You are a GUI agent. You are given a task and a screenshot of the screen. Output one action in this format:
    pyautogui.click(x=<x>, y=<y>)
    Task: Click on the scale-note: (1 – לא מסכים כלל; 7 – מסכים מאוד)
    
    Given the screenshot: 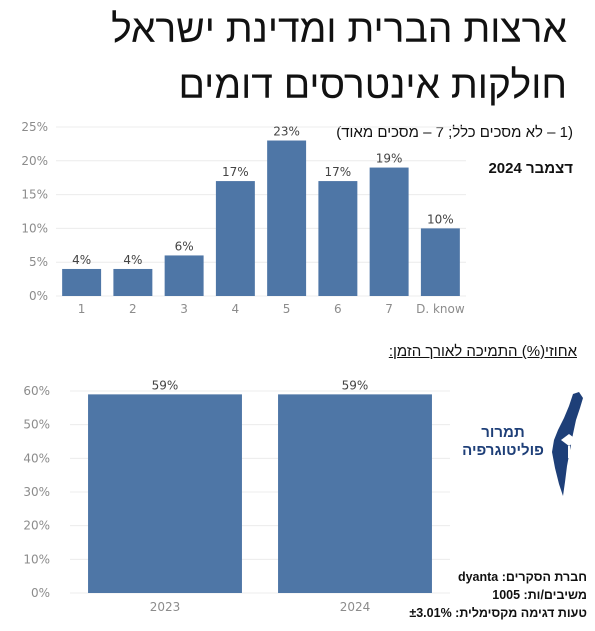 What is the action you would take?
    pyautogui.click(x=454, y=132)
    